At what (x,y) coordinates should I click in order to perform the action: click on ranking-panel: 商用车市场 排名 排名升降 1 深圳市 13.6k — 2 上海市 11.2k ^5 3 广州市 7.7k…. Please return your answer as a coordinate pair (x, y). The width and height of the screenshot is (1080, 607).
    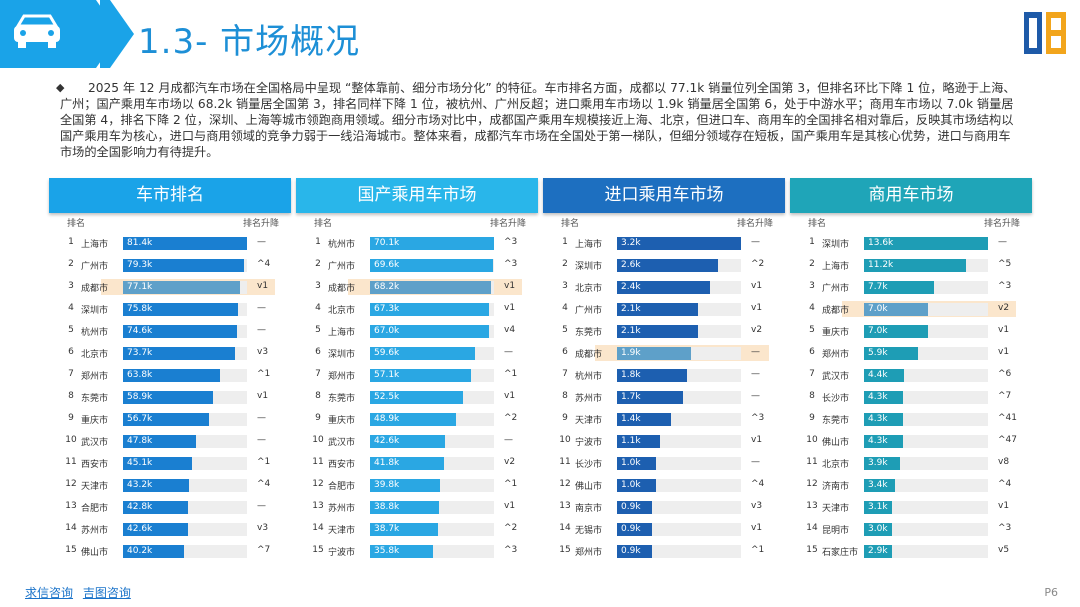
    Looking at the image, I should click on (911, 369).